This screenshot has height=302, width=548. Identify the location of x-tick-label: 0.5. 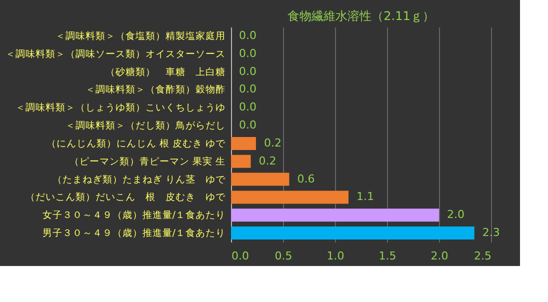
(283, 256).